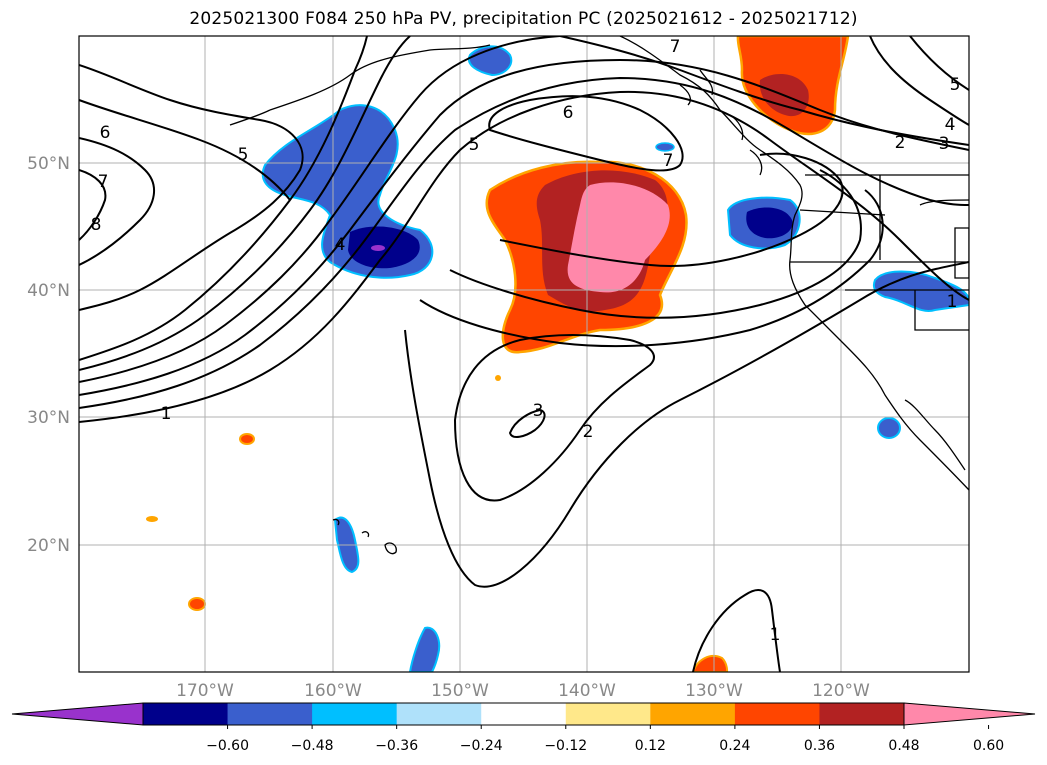 This screenshot has height=765, width=1047. I want to click on lon-label-120w: 120°W, so click(841, 691).